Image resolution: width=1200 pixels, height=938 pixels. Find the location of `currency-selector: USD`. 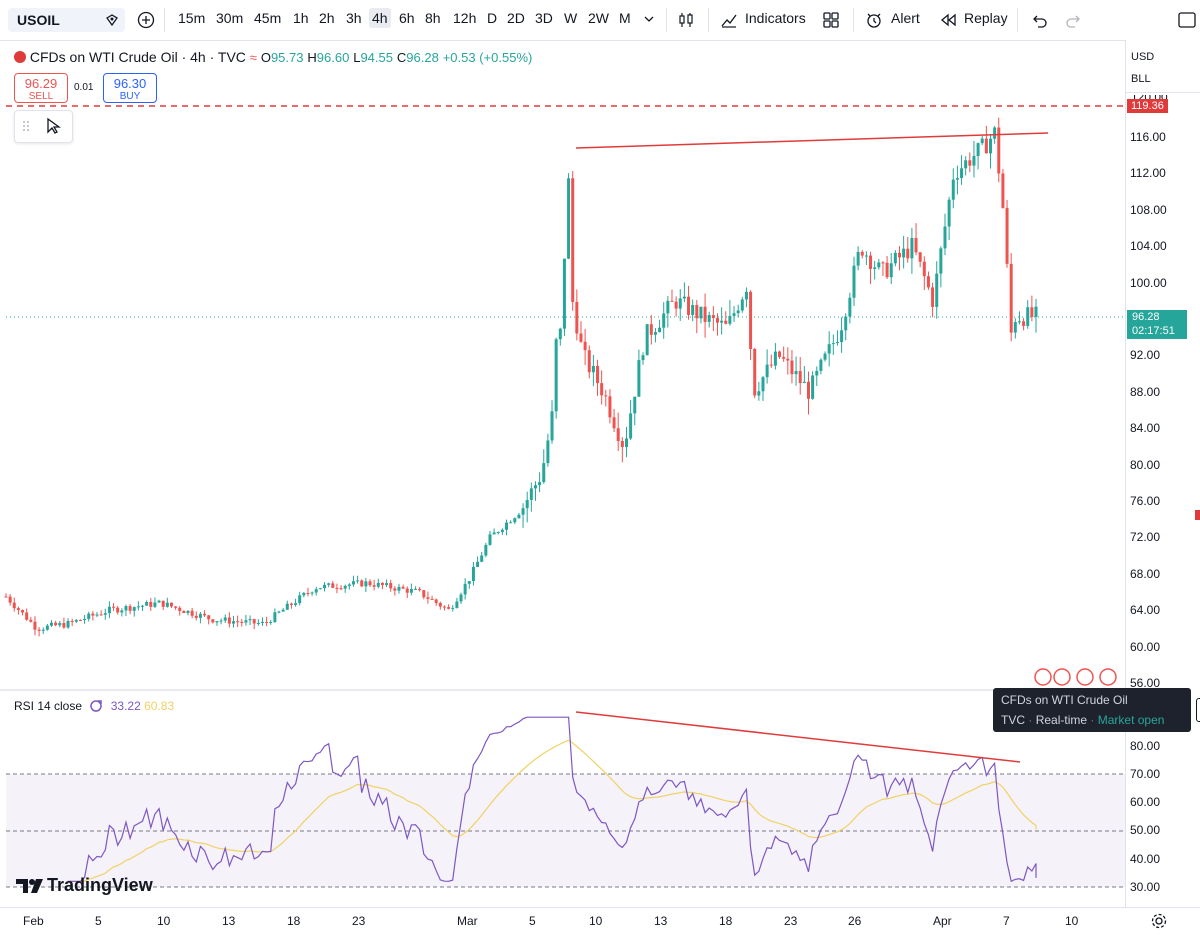

currency-selector: USD is located at coordinates (1143, 57).